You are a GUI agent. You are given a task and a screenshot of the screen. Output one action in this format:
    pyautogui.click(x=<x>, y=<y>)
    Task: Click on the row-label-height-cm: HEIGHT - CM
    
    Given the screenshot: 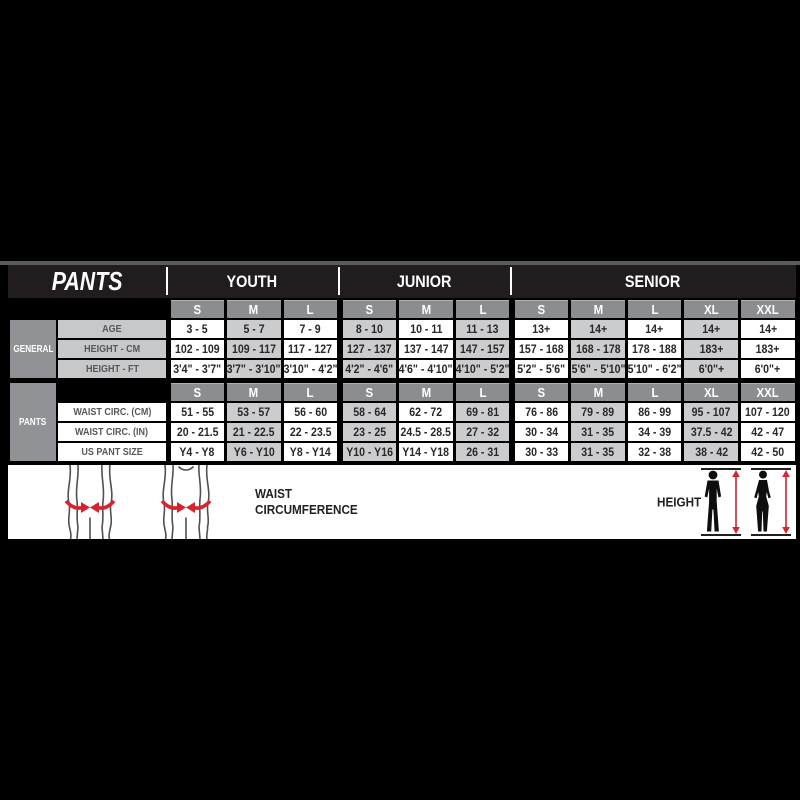 What is the action you would take?
    pyautogui.click(x=112, y=349)
    